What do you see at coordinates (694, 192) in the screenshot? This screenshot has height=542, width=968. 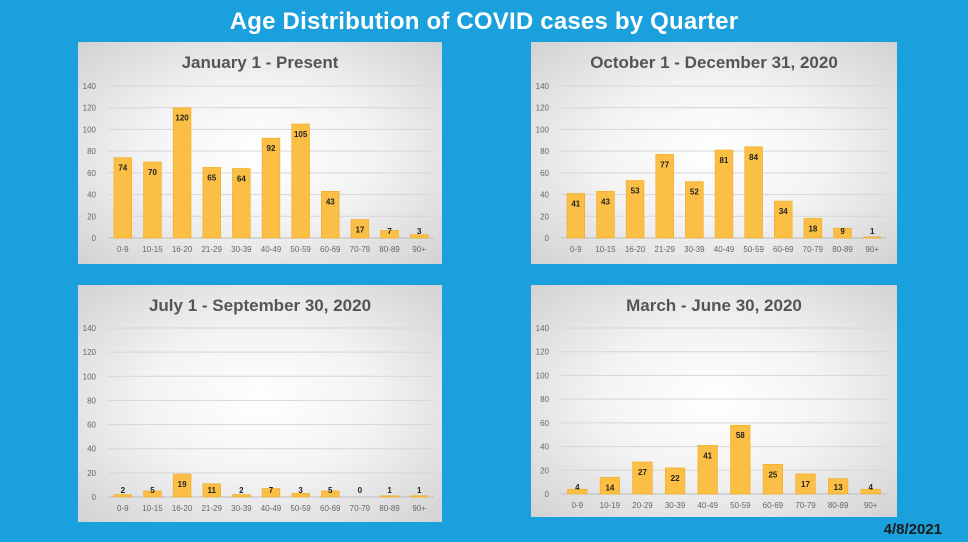 I see `data-label: 52` at bounding box center [694, 192].